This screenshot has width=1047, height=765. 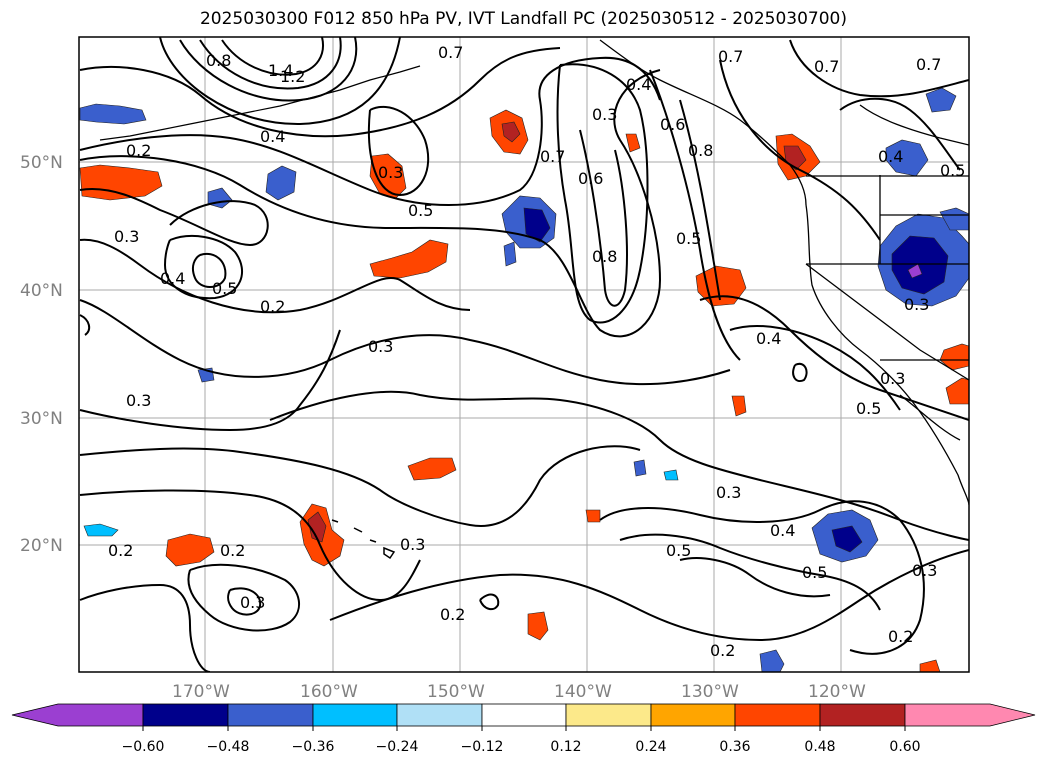 What do you see at coordinates (228, 747) in the screenshot?
I see `colorbar-tick-label: −0.48` at bounding box center [228, 747].